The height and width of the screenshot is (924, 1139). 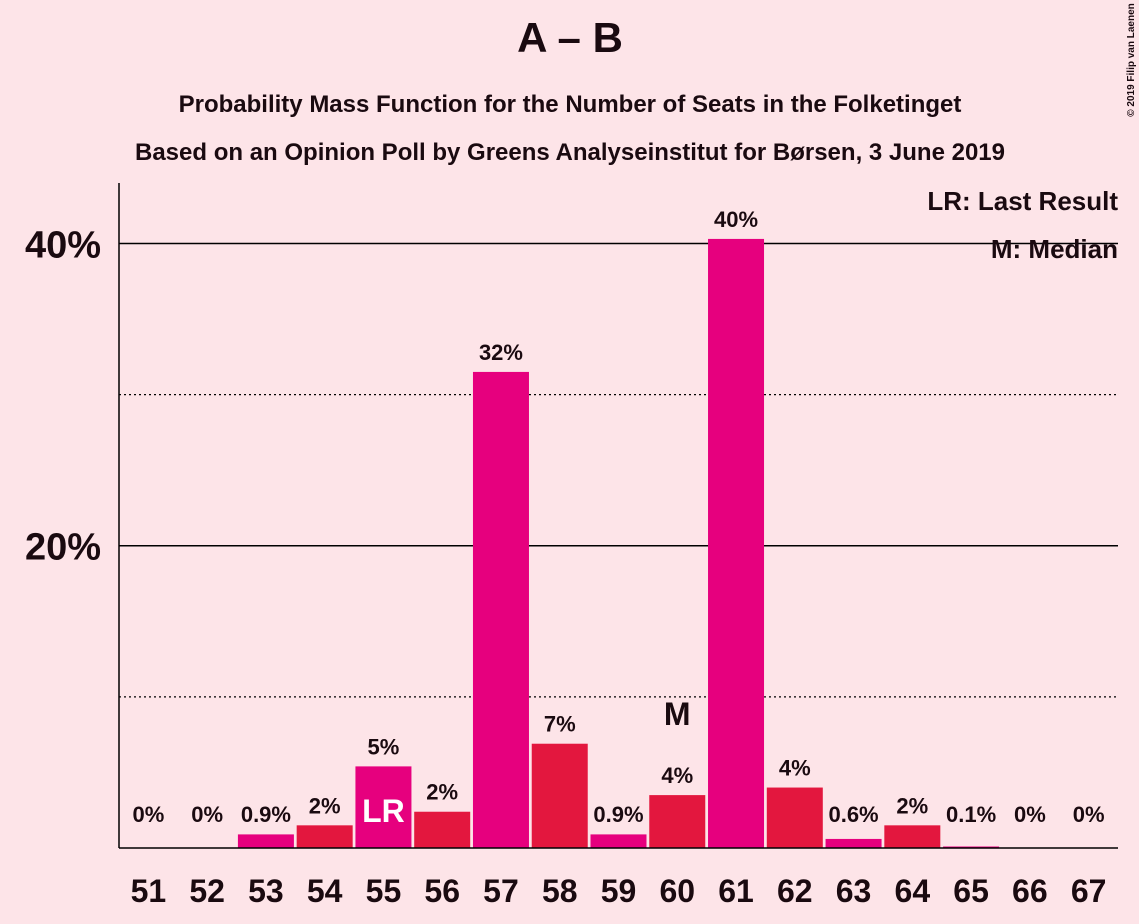 What do you see at coordinates (442, 891) in the screenshot?
I see `x-tick-label: 56` at bounding box center [442, 891].